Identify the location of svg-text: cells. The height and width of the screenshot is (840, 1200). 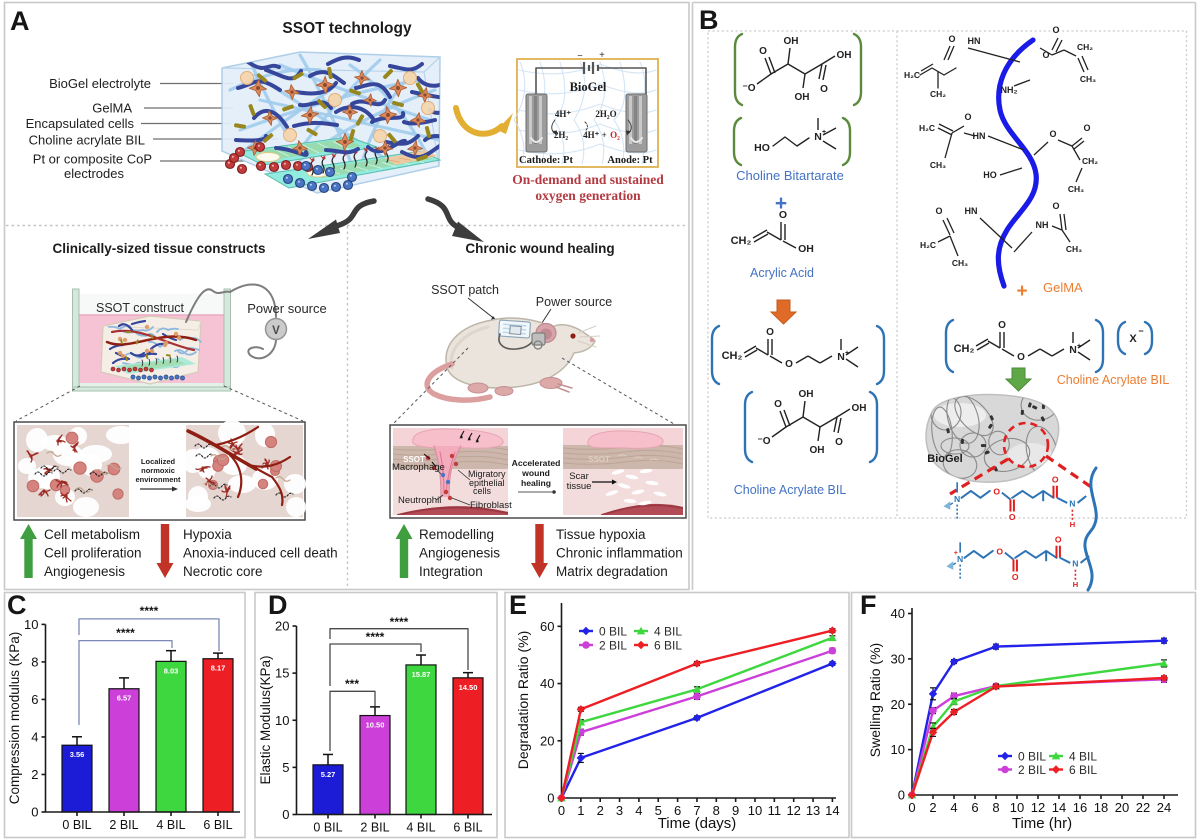
(482, 491).